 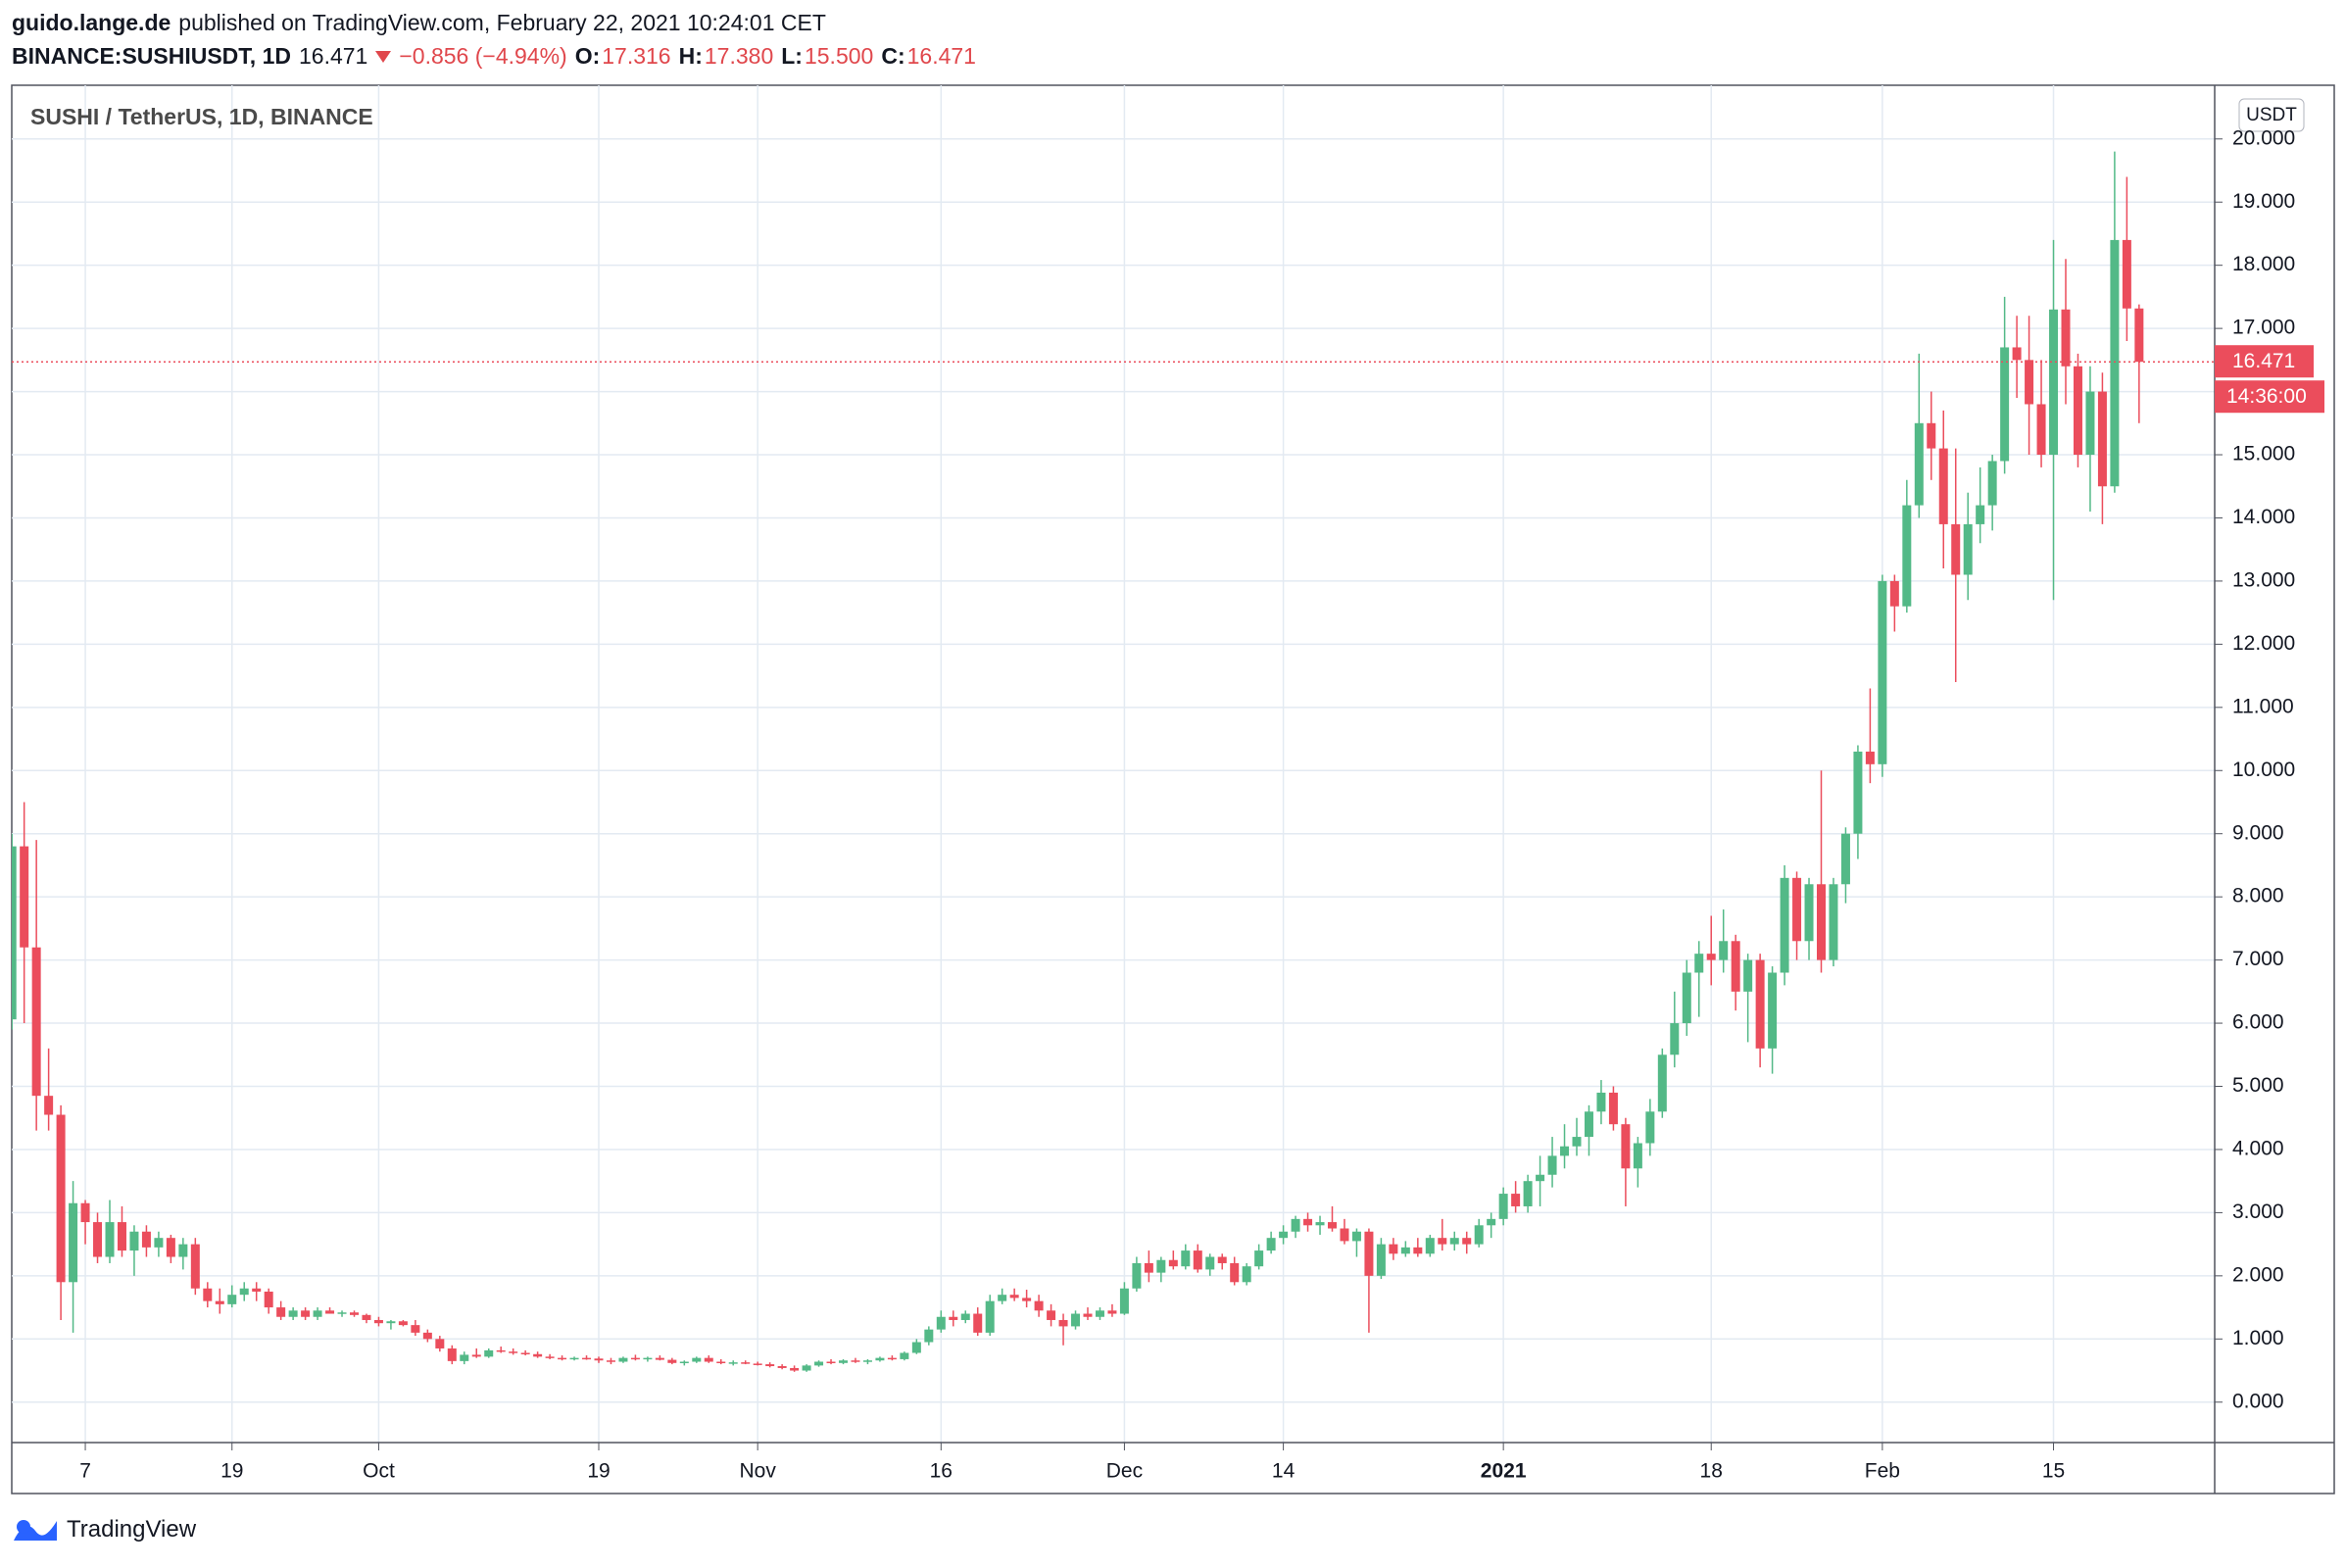 What do you see at coordinates (2053, 1471) in the screenshot?
I see `x-tick-label: 15` at bounding box center [2053, 1471].